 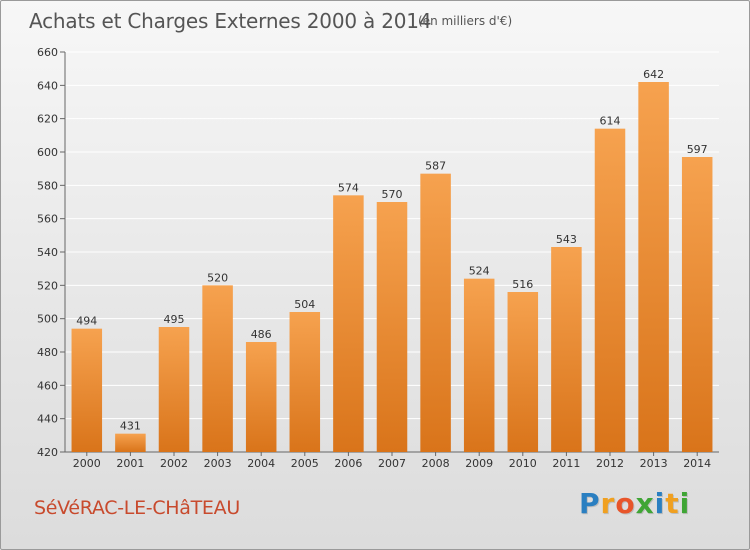 What do you see at coordinates (174, 319) in the screenshot?
I see `data-label: 495` at bounding box center [174, 319].